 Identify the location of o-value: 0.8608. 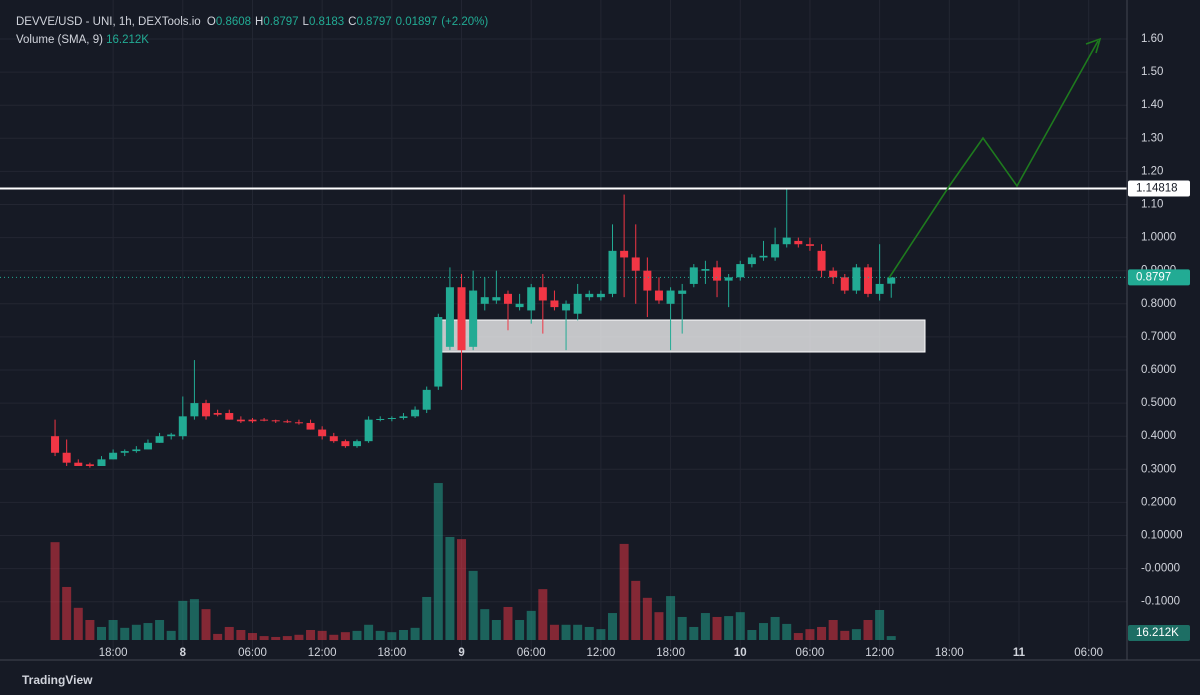
(233, 22).